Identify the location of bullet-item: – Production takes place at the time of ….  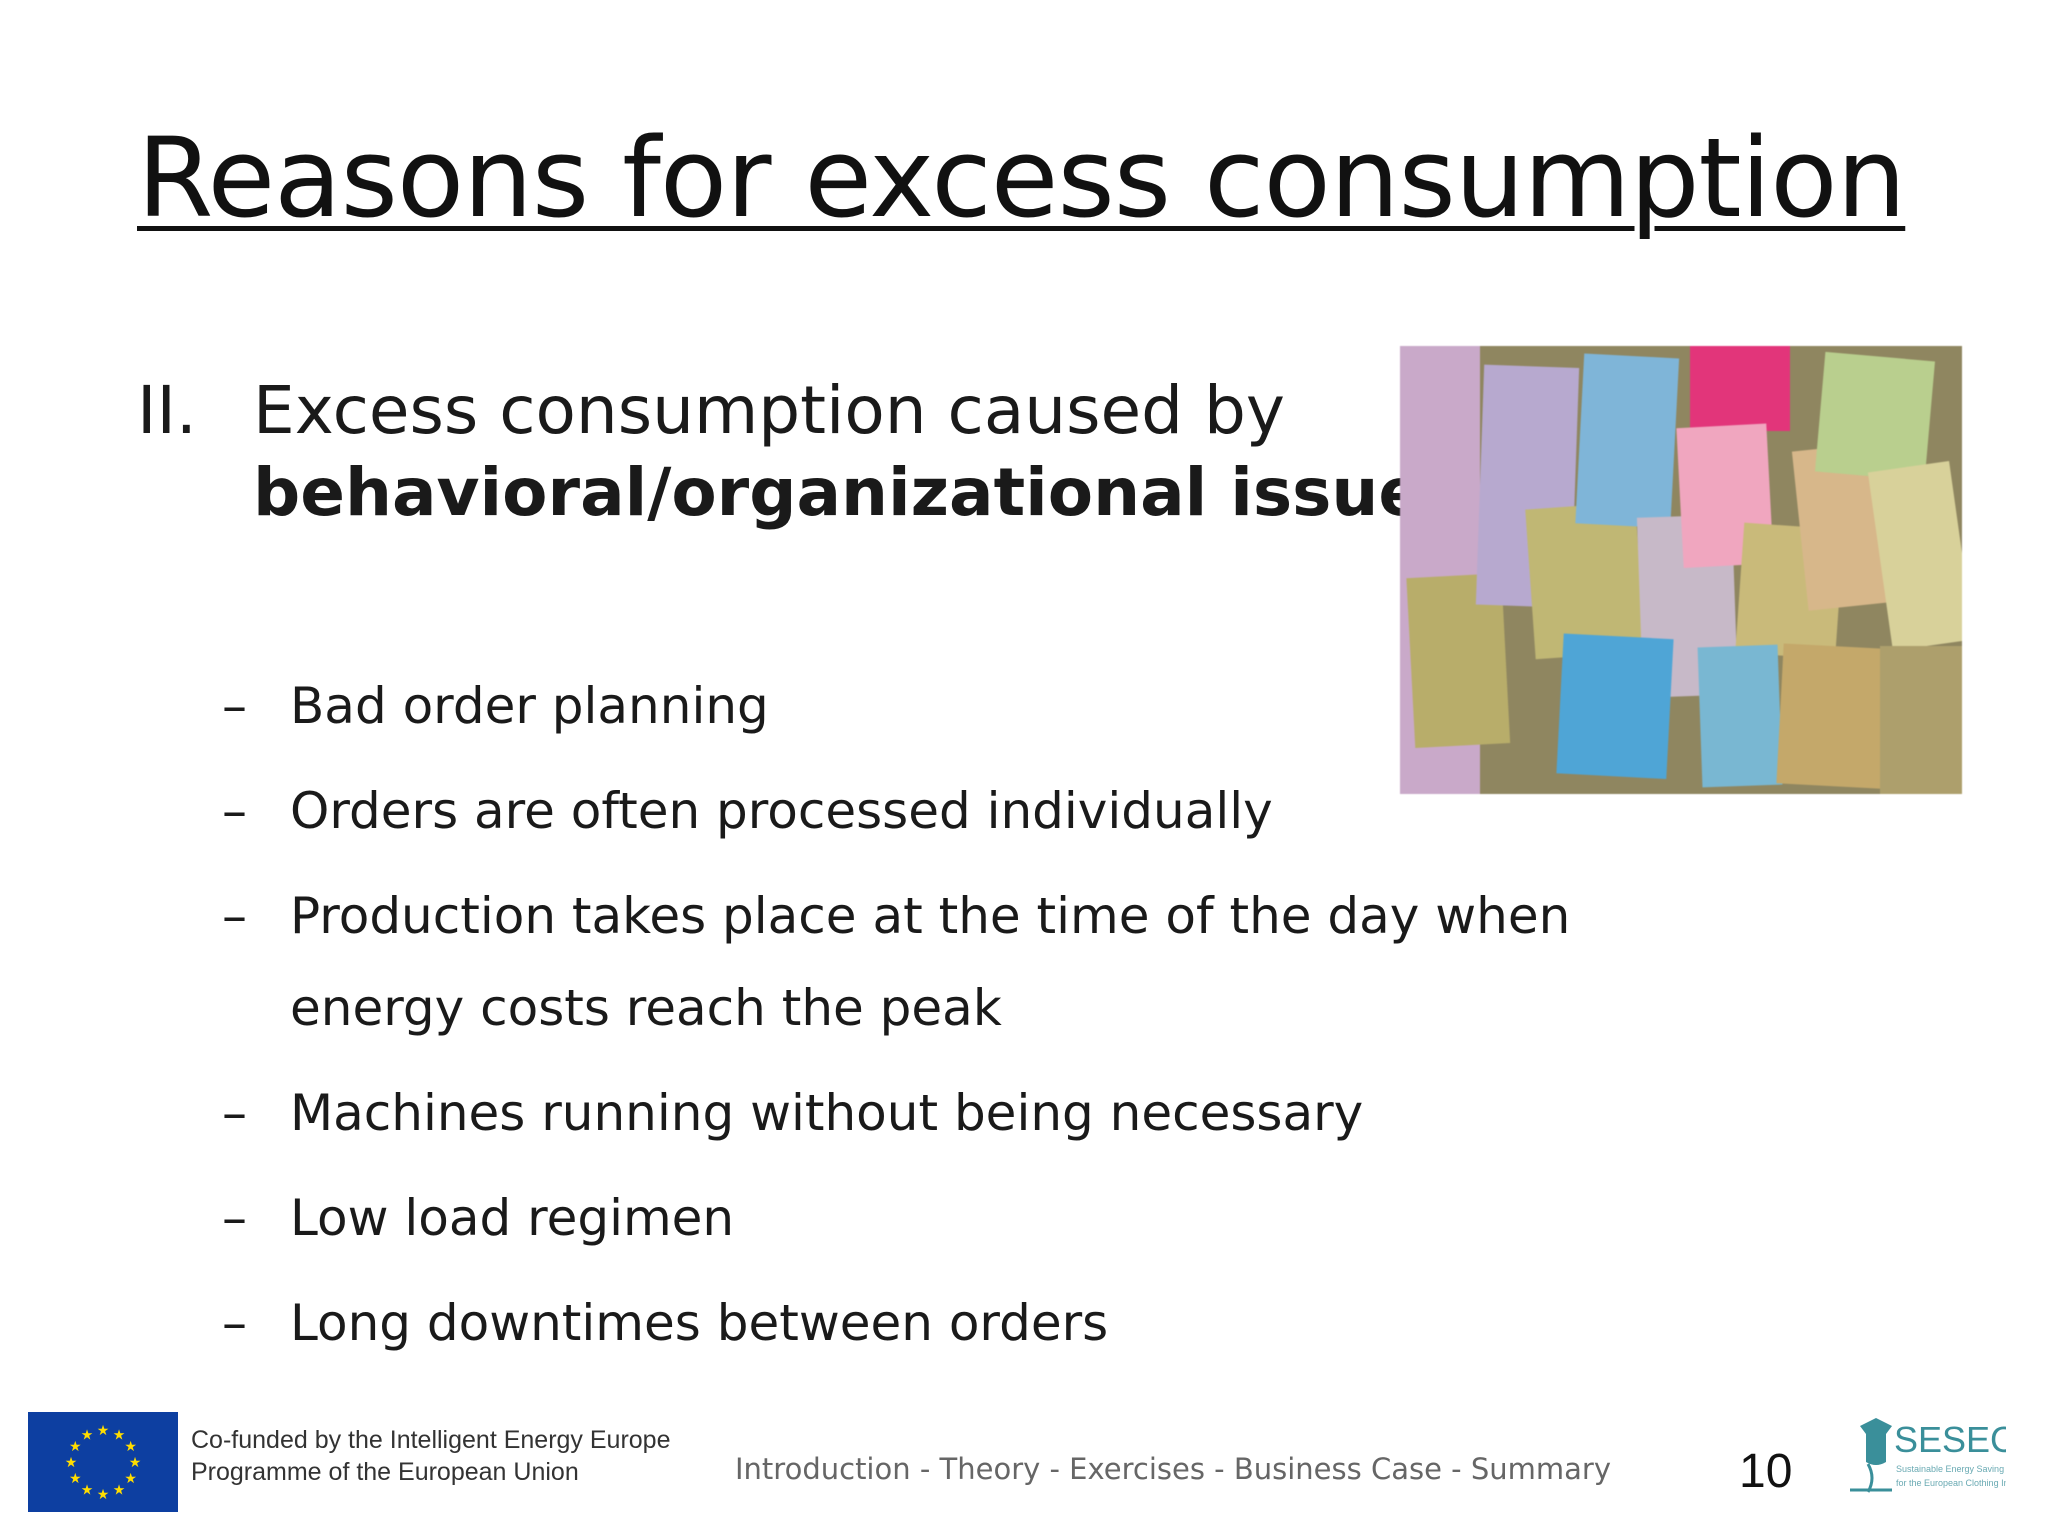
(896, 962).